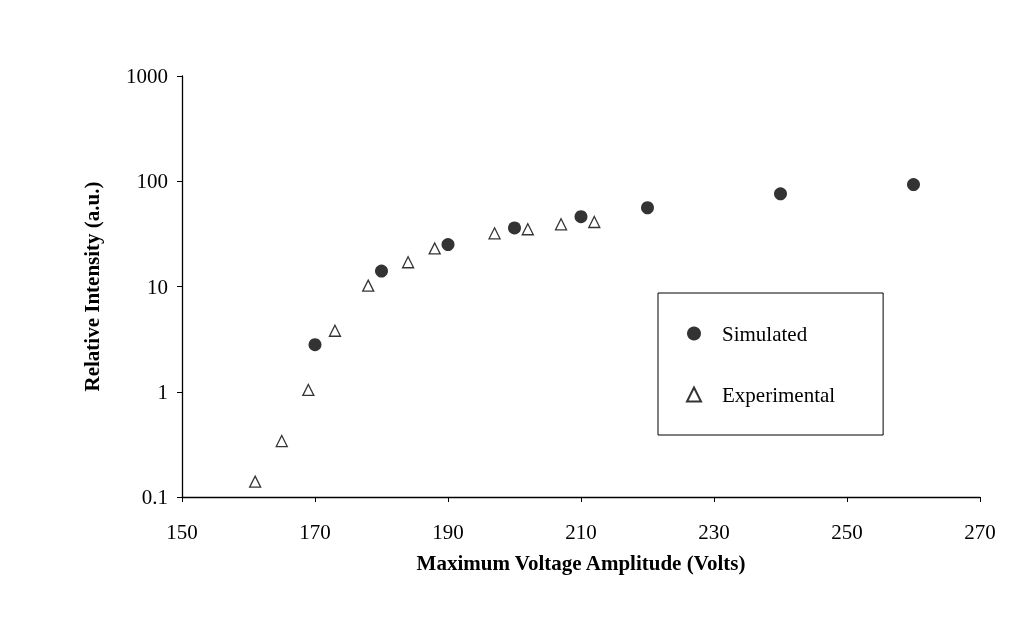  Describe the element at coordinates (448, 531) in the screenshot. I see `x-tick-label: 190` at that location.